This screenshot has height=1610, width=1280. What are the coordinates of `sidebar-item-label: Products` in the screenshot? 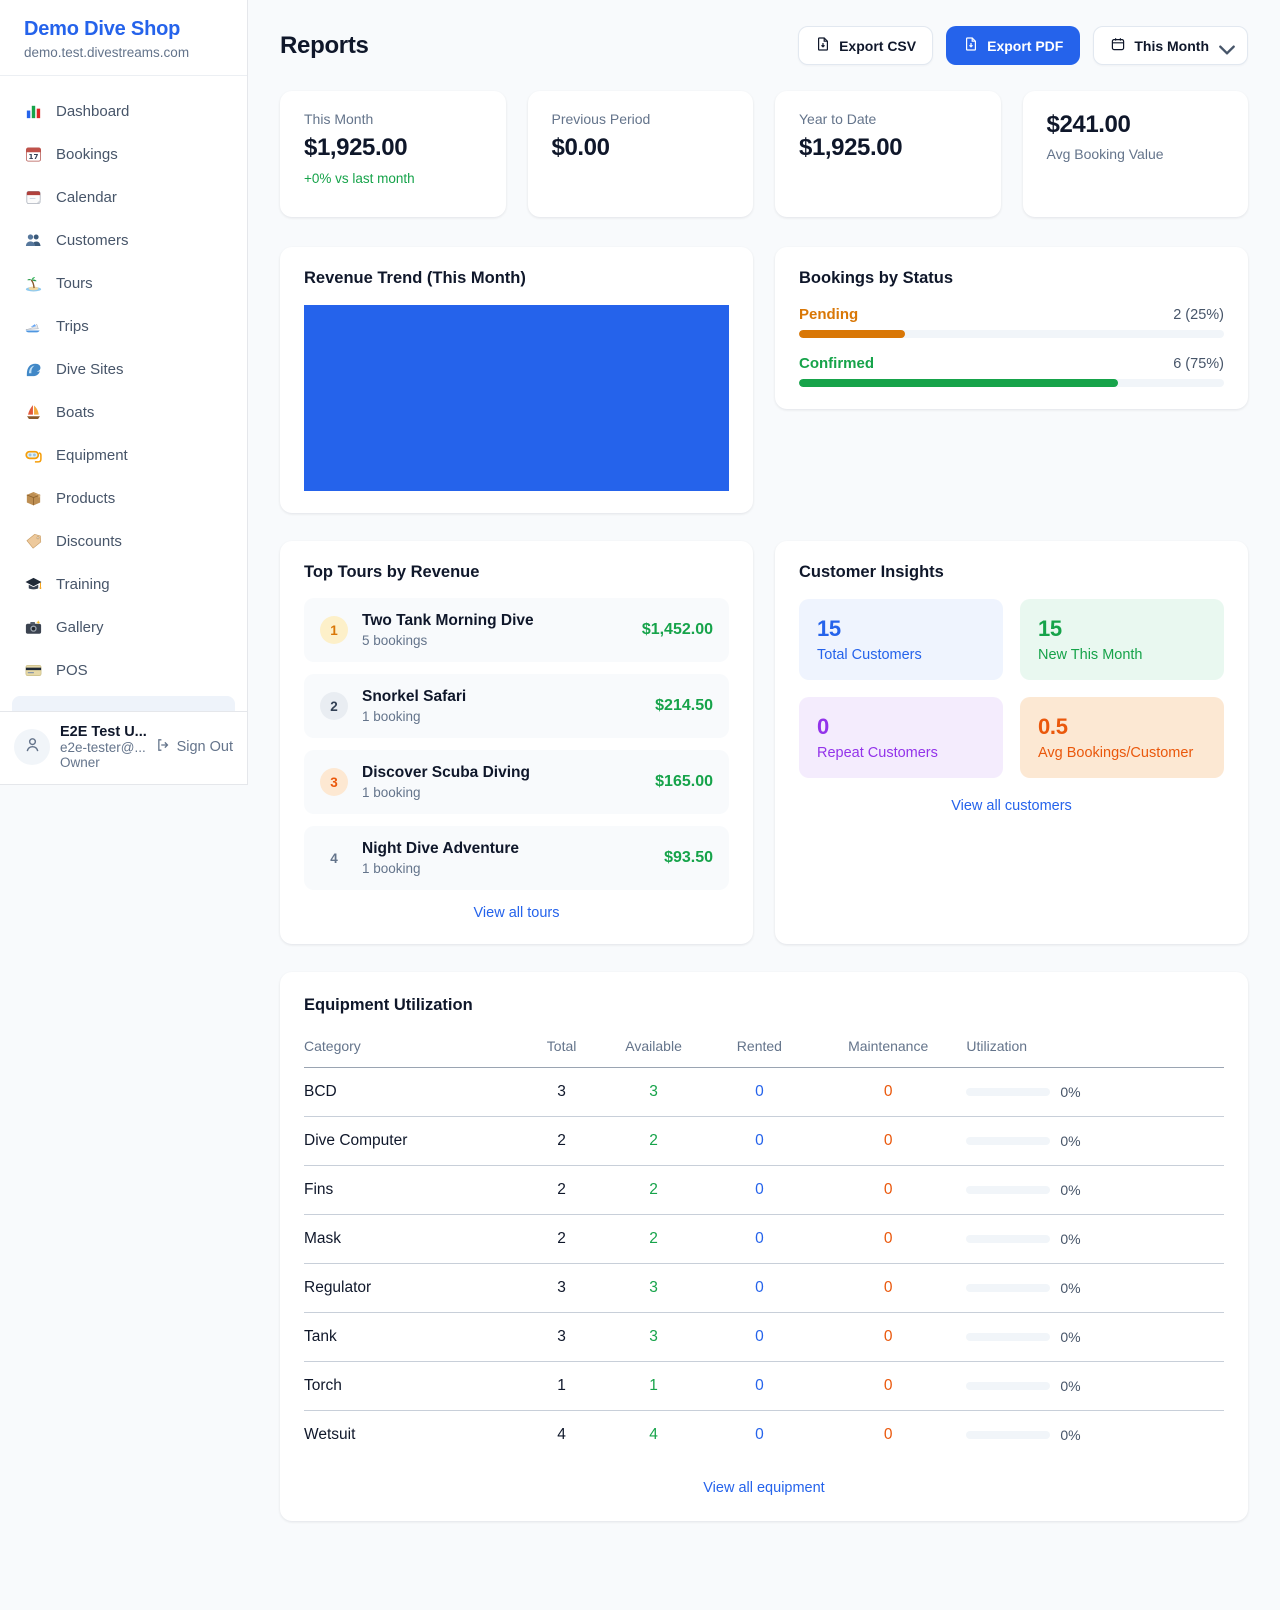 It's located at (86, 498).